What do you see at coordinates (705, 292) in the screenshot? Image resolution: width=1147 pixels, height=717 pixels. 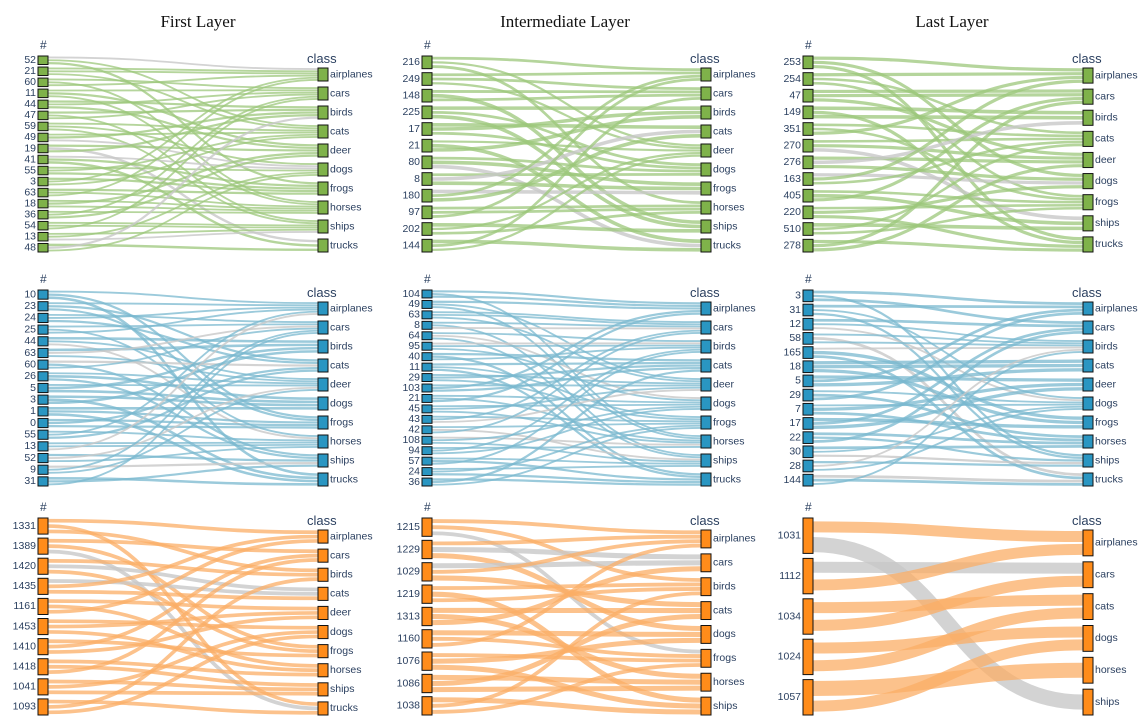 I see `class-axis-header: class` at bounding box center [705, 292].